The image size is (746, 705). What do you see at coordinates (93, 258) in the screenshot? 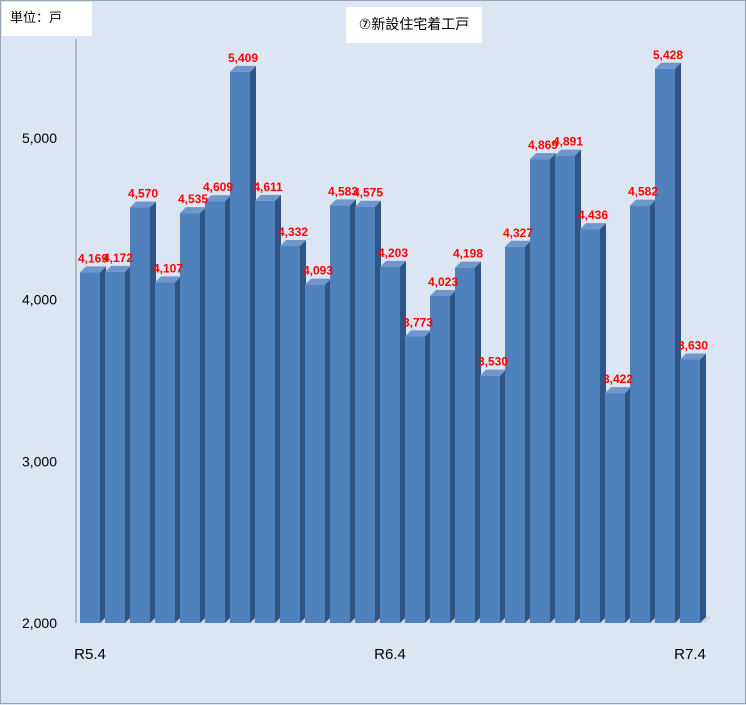
I see `data-label: 4,169` at bounding box center [93, 258].